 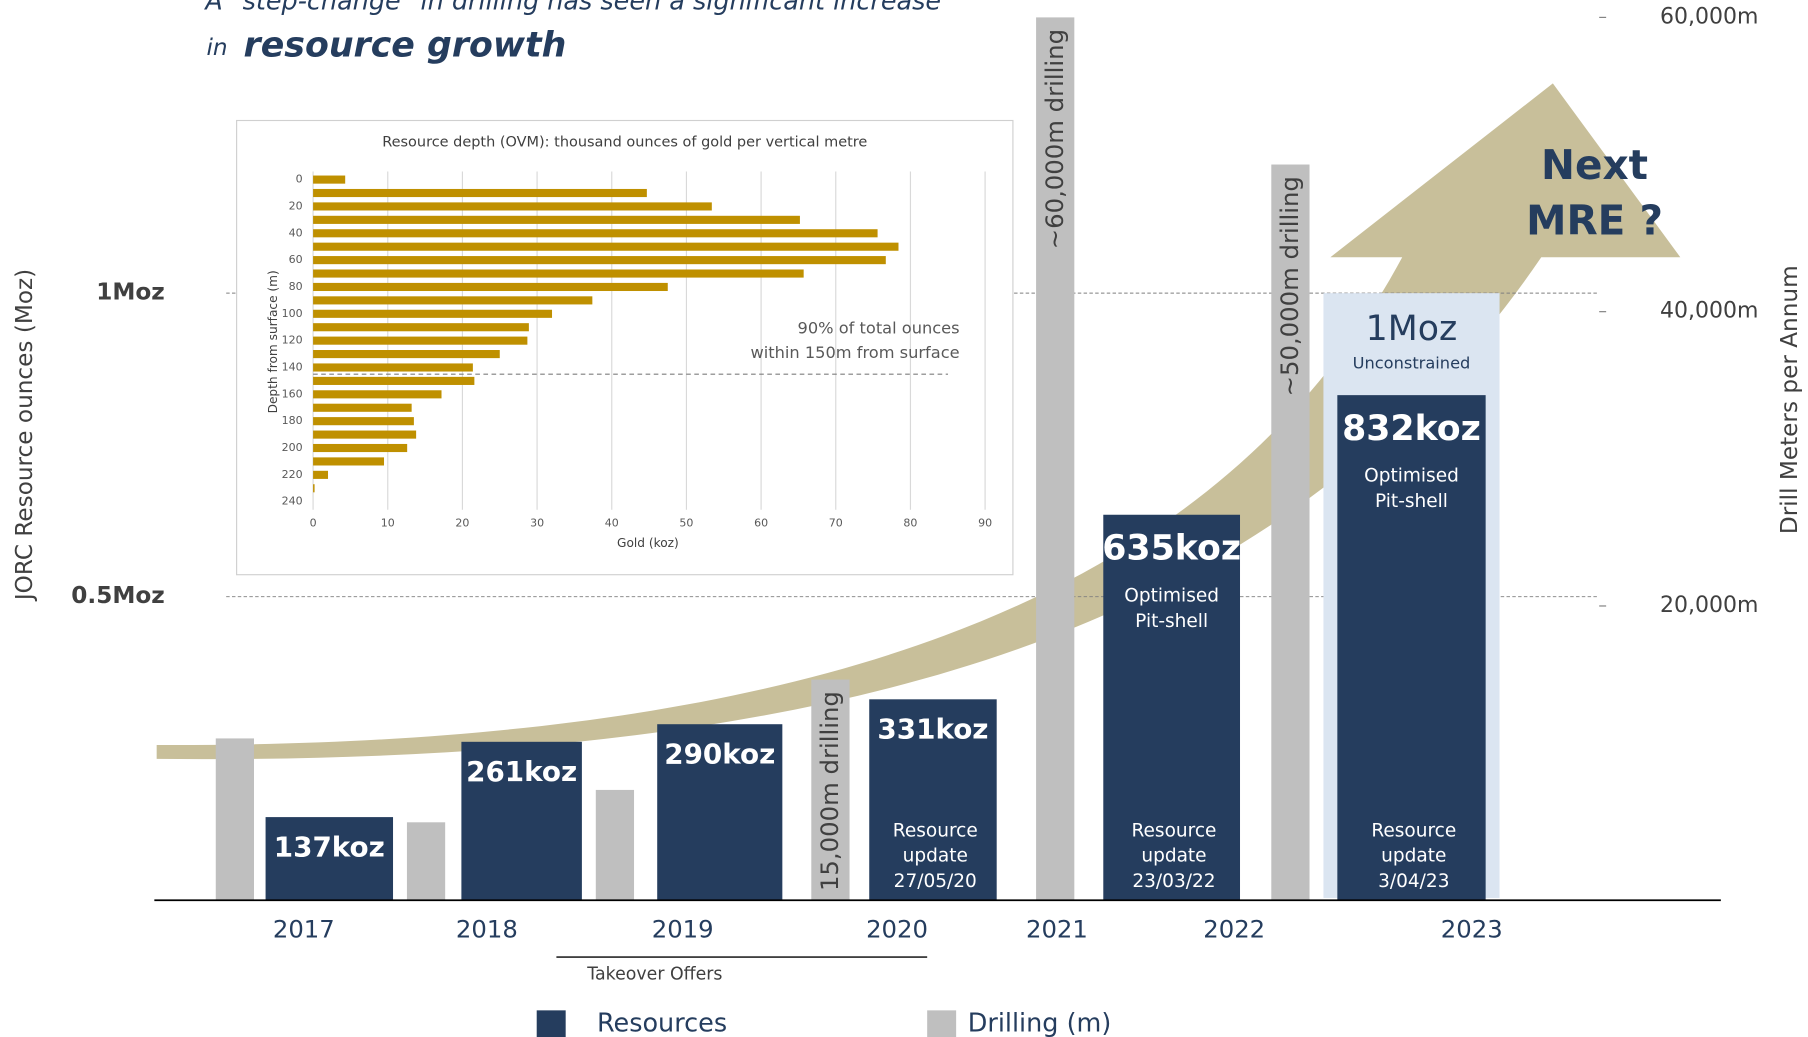 I want to click on inset-y-tick-label: 100, so click(x=292, y=313).